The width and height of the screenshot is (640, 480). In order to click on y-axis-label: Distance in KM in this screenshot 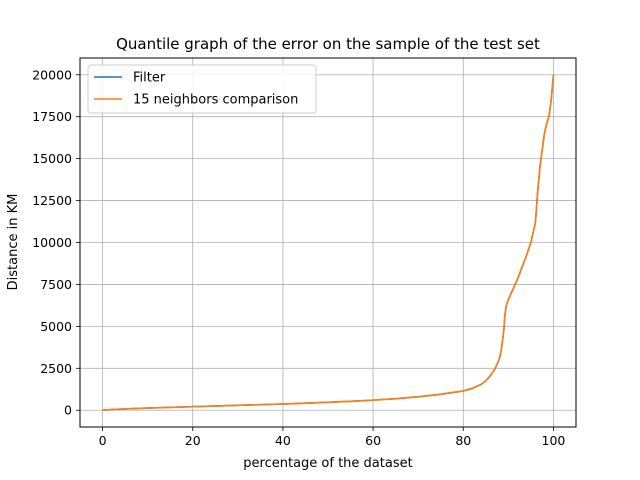, I will do `click(13, 242)`.